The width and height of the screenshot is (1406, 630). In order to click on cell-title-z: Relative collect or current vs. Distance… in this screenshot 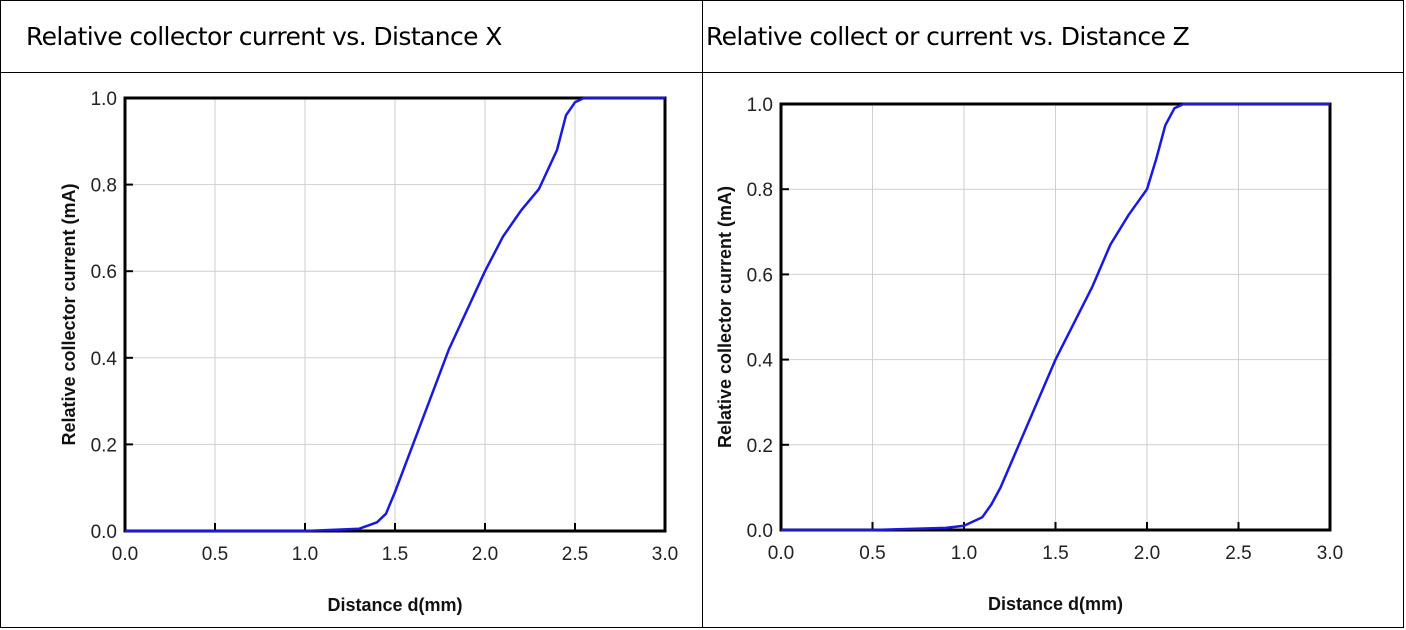, I will do `click(948, 36)`.